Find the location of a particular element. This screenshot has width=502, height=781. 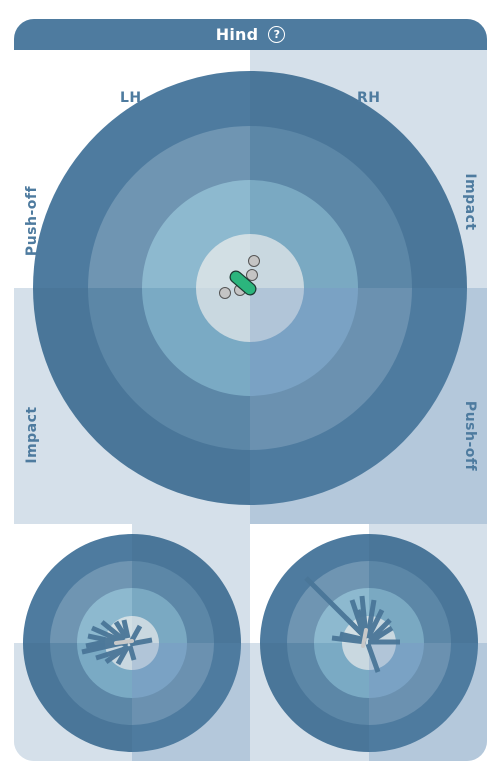

ring-quadrants-bl is located at coordinates (141, 396).